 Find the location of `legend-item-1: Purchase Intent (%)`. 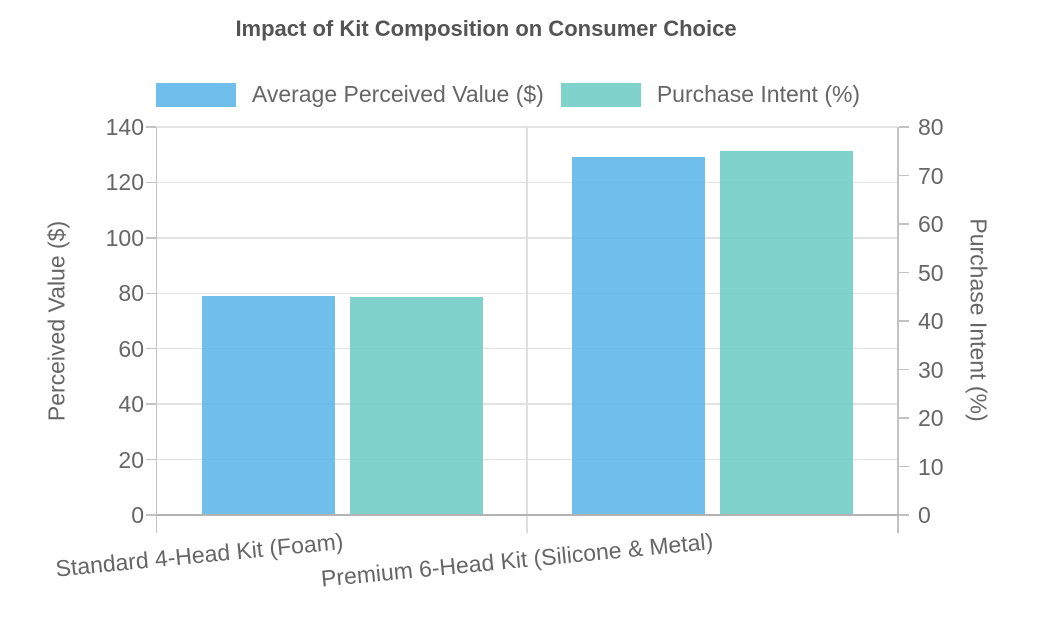

legend-item-1: Purchase Intent (%) is located at coordinates (710, 94).